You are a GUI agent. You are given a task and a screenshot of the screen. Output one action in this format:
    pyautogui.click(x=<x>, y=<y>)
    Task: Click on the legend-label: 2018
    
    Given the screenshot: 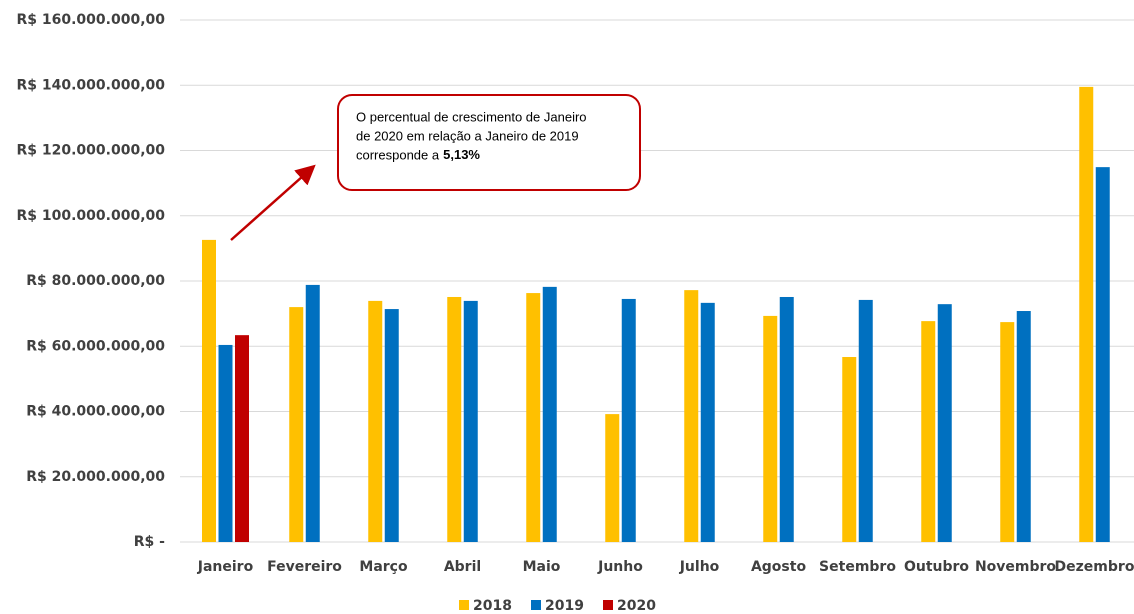 What is the action you would take?
    pyautogui.click(x=492, y=606)
    